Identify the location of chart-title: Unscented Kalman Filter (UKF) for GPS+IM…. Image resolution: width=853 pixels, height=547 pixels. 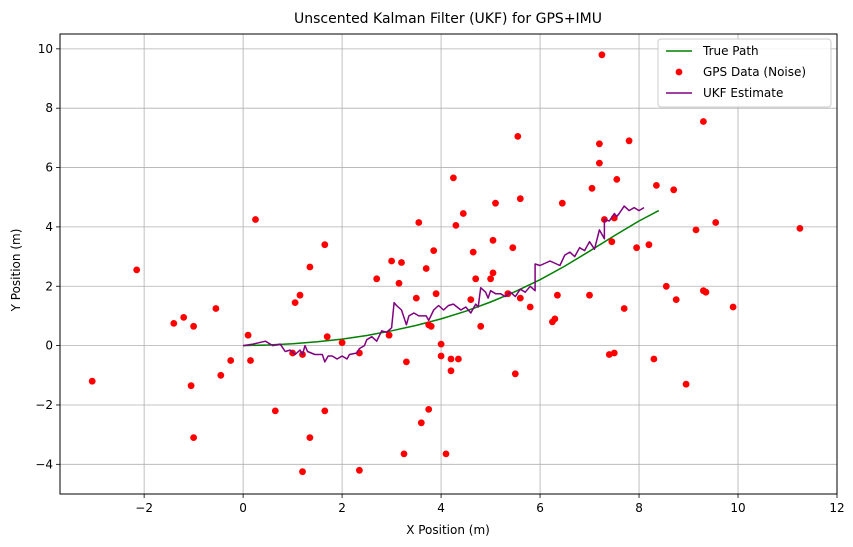
(448, 19).